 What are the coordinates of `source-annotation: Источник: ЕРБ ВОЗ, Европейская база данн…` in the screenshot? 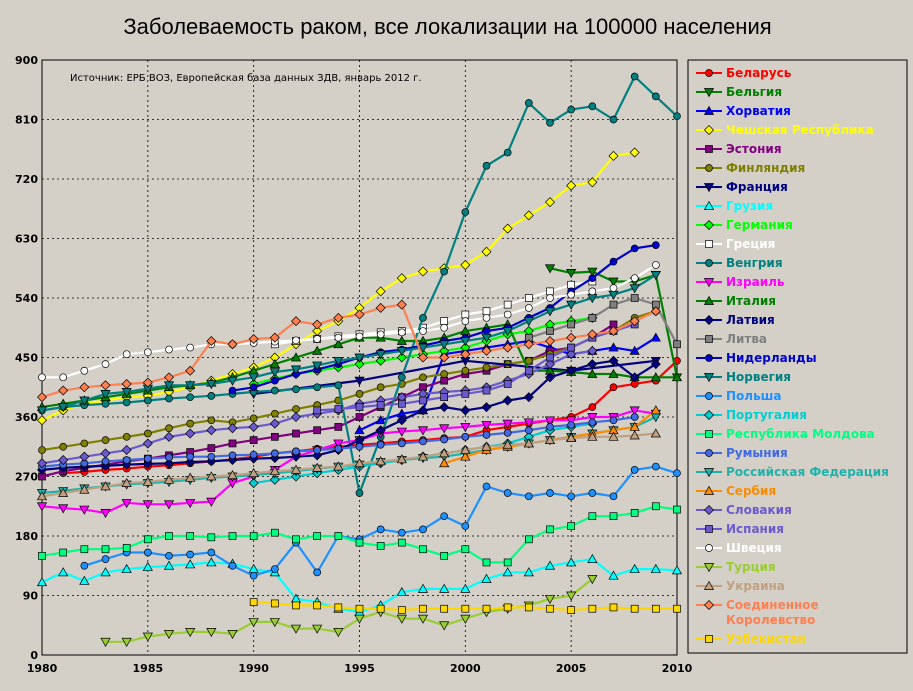 It's located at (246, 78).